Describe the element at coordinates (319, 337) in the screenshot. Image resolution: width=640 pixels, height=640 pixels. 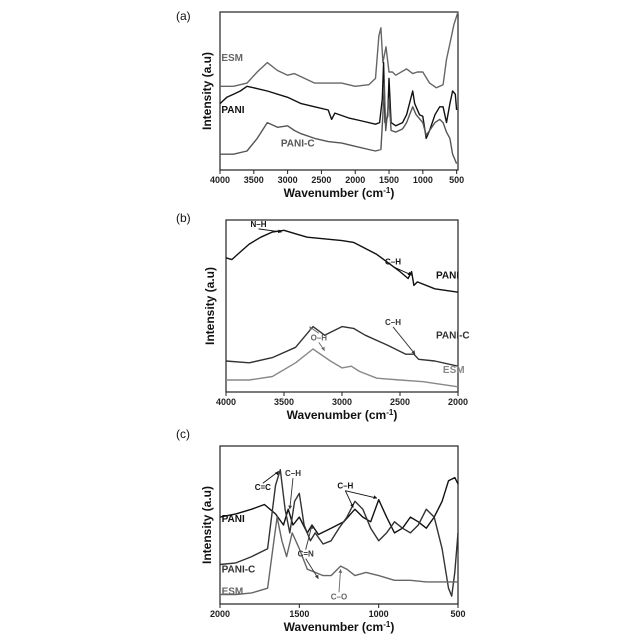
I see `band-annotation: O–H` at that location.